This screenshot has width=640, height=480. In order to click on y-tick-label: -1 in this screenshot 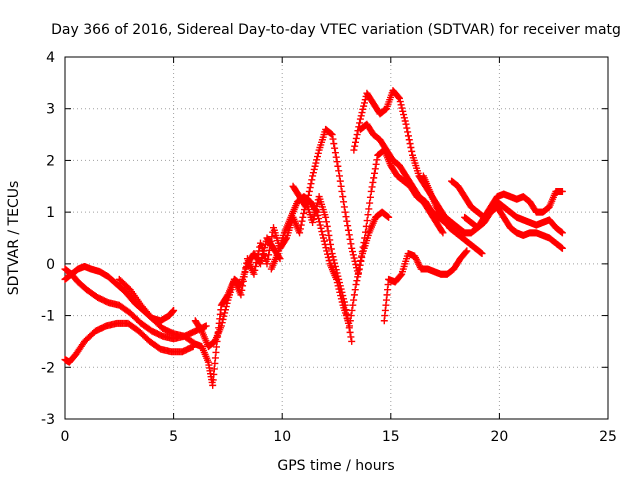, I will do `click(48, 317)`.